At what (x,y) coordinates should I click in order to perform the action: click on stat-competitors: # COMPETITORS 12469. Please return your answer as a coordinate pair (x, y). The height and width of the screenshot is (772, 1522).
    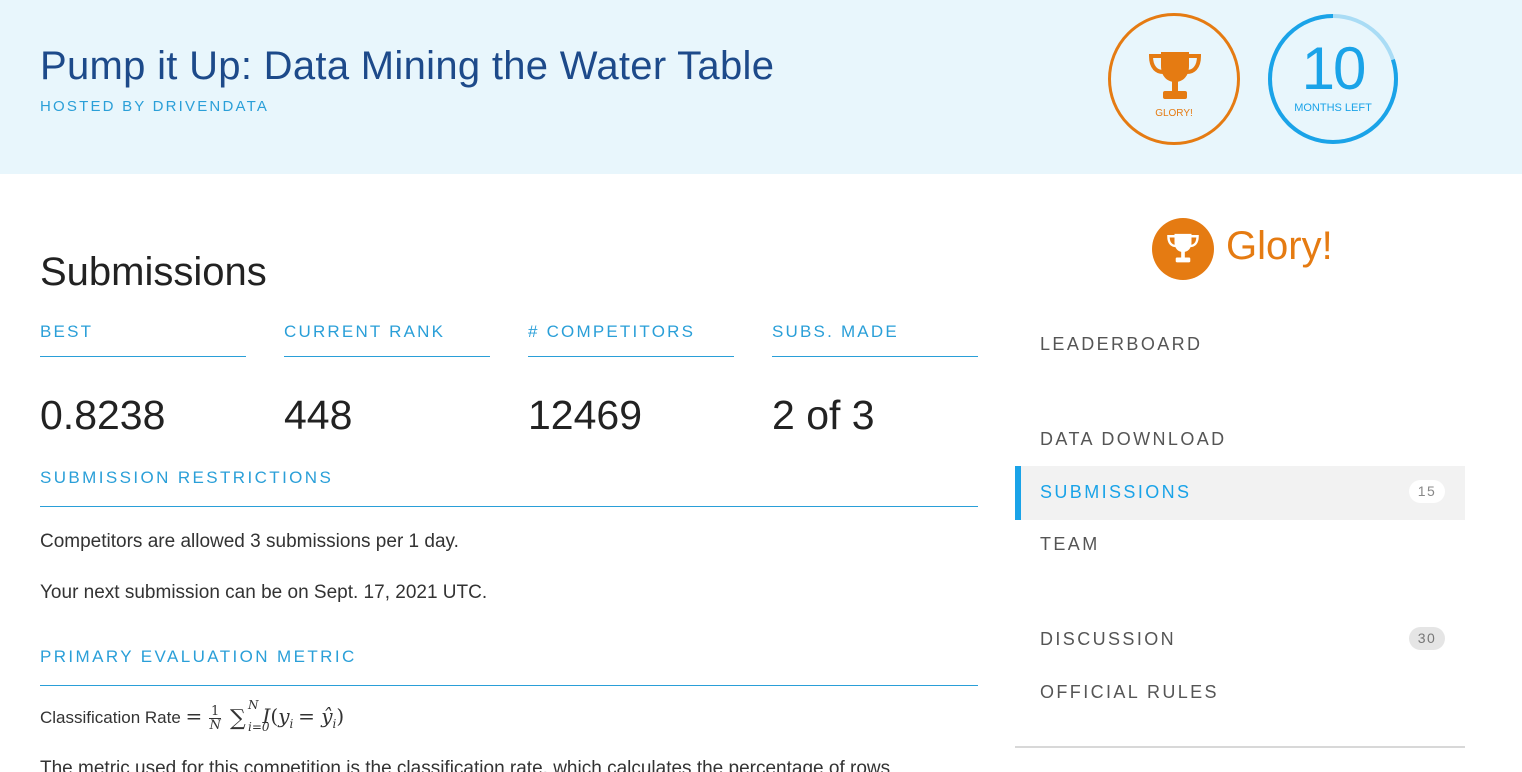
    Looking at the image, I should click on (631, 380).